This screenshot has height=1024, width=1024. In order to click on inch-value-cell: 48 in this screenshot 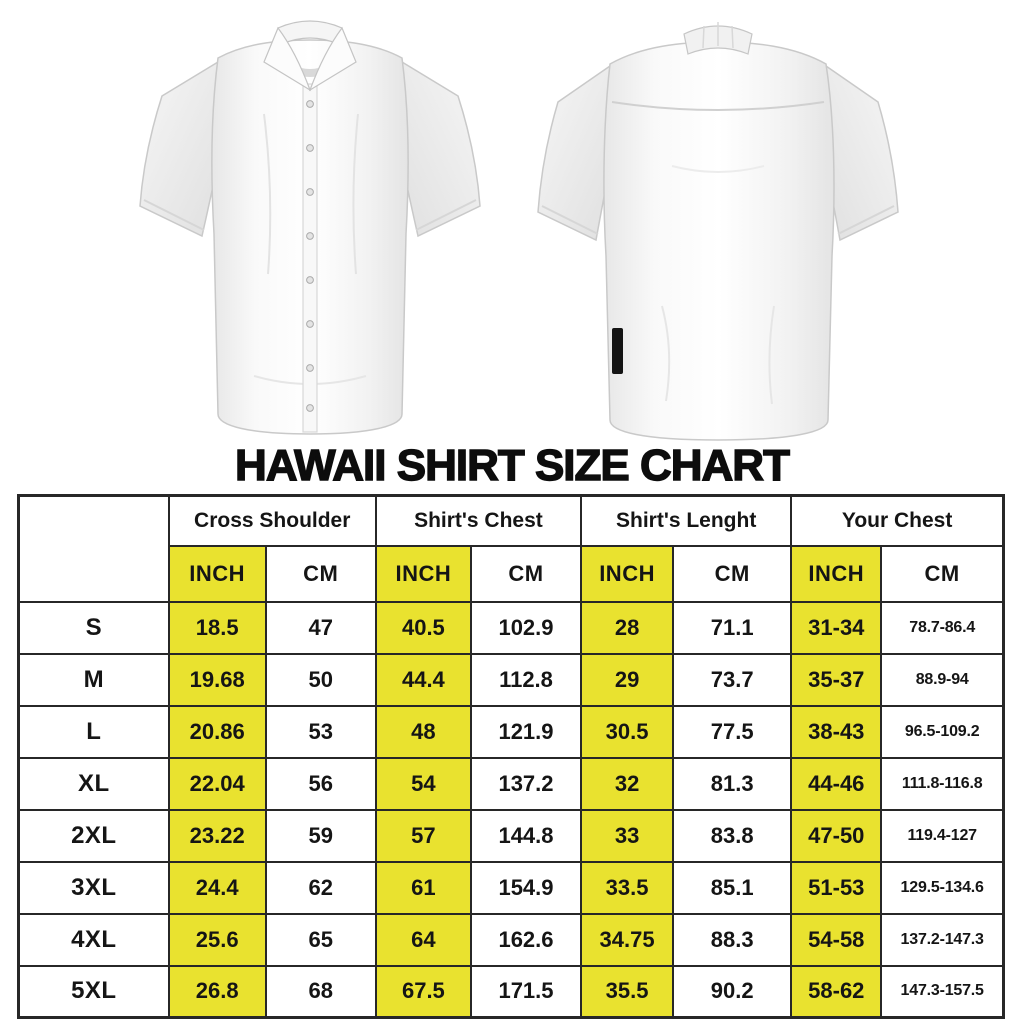, I will do `click(423, 731)`.